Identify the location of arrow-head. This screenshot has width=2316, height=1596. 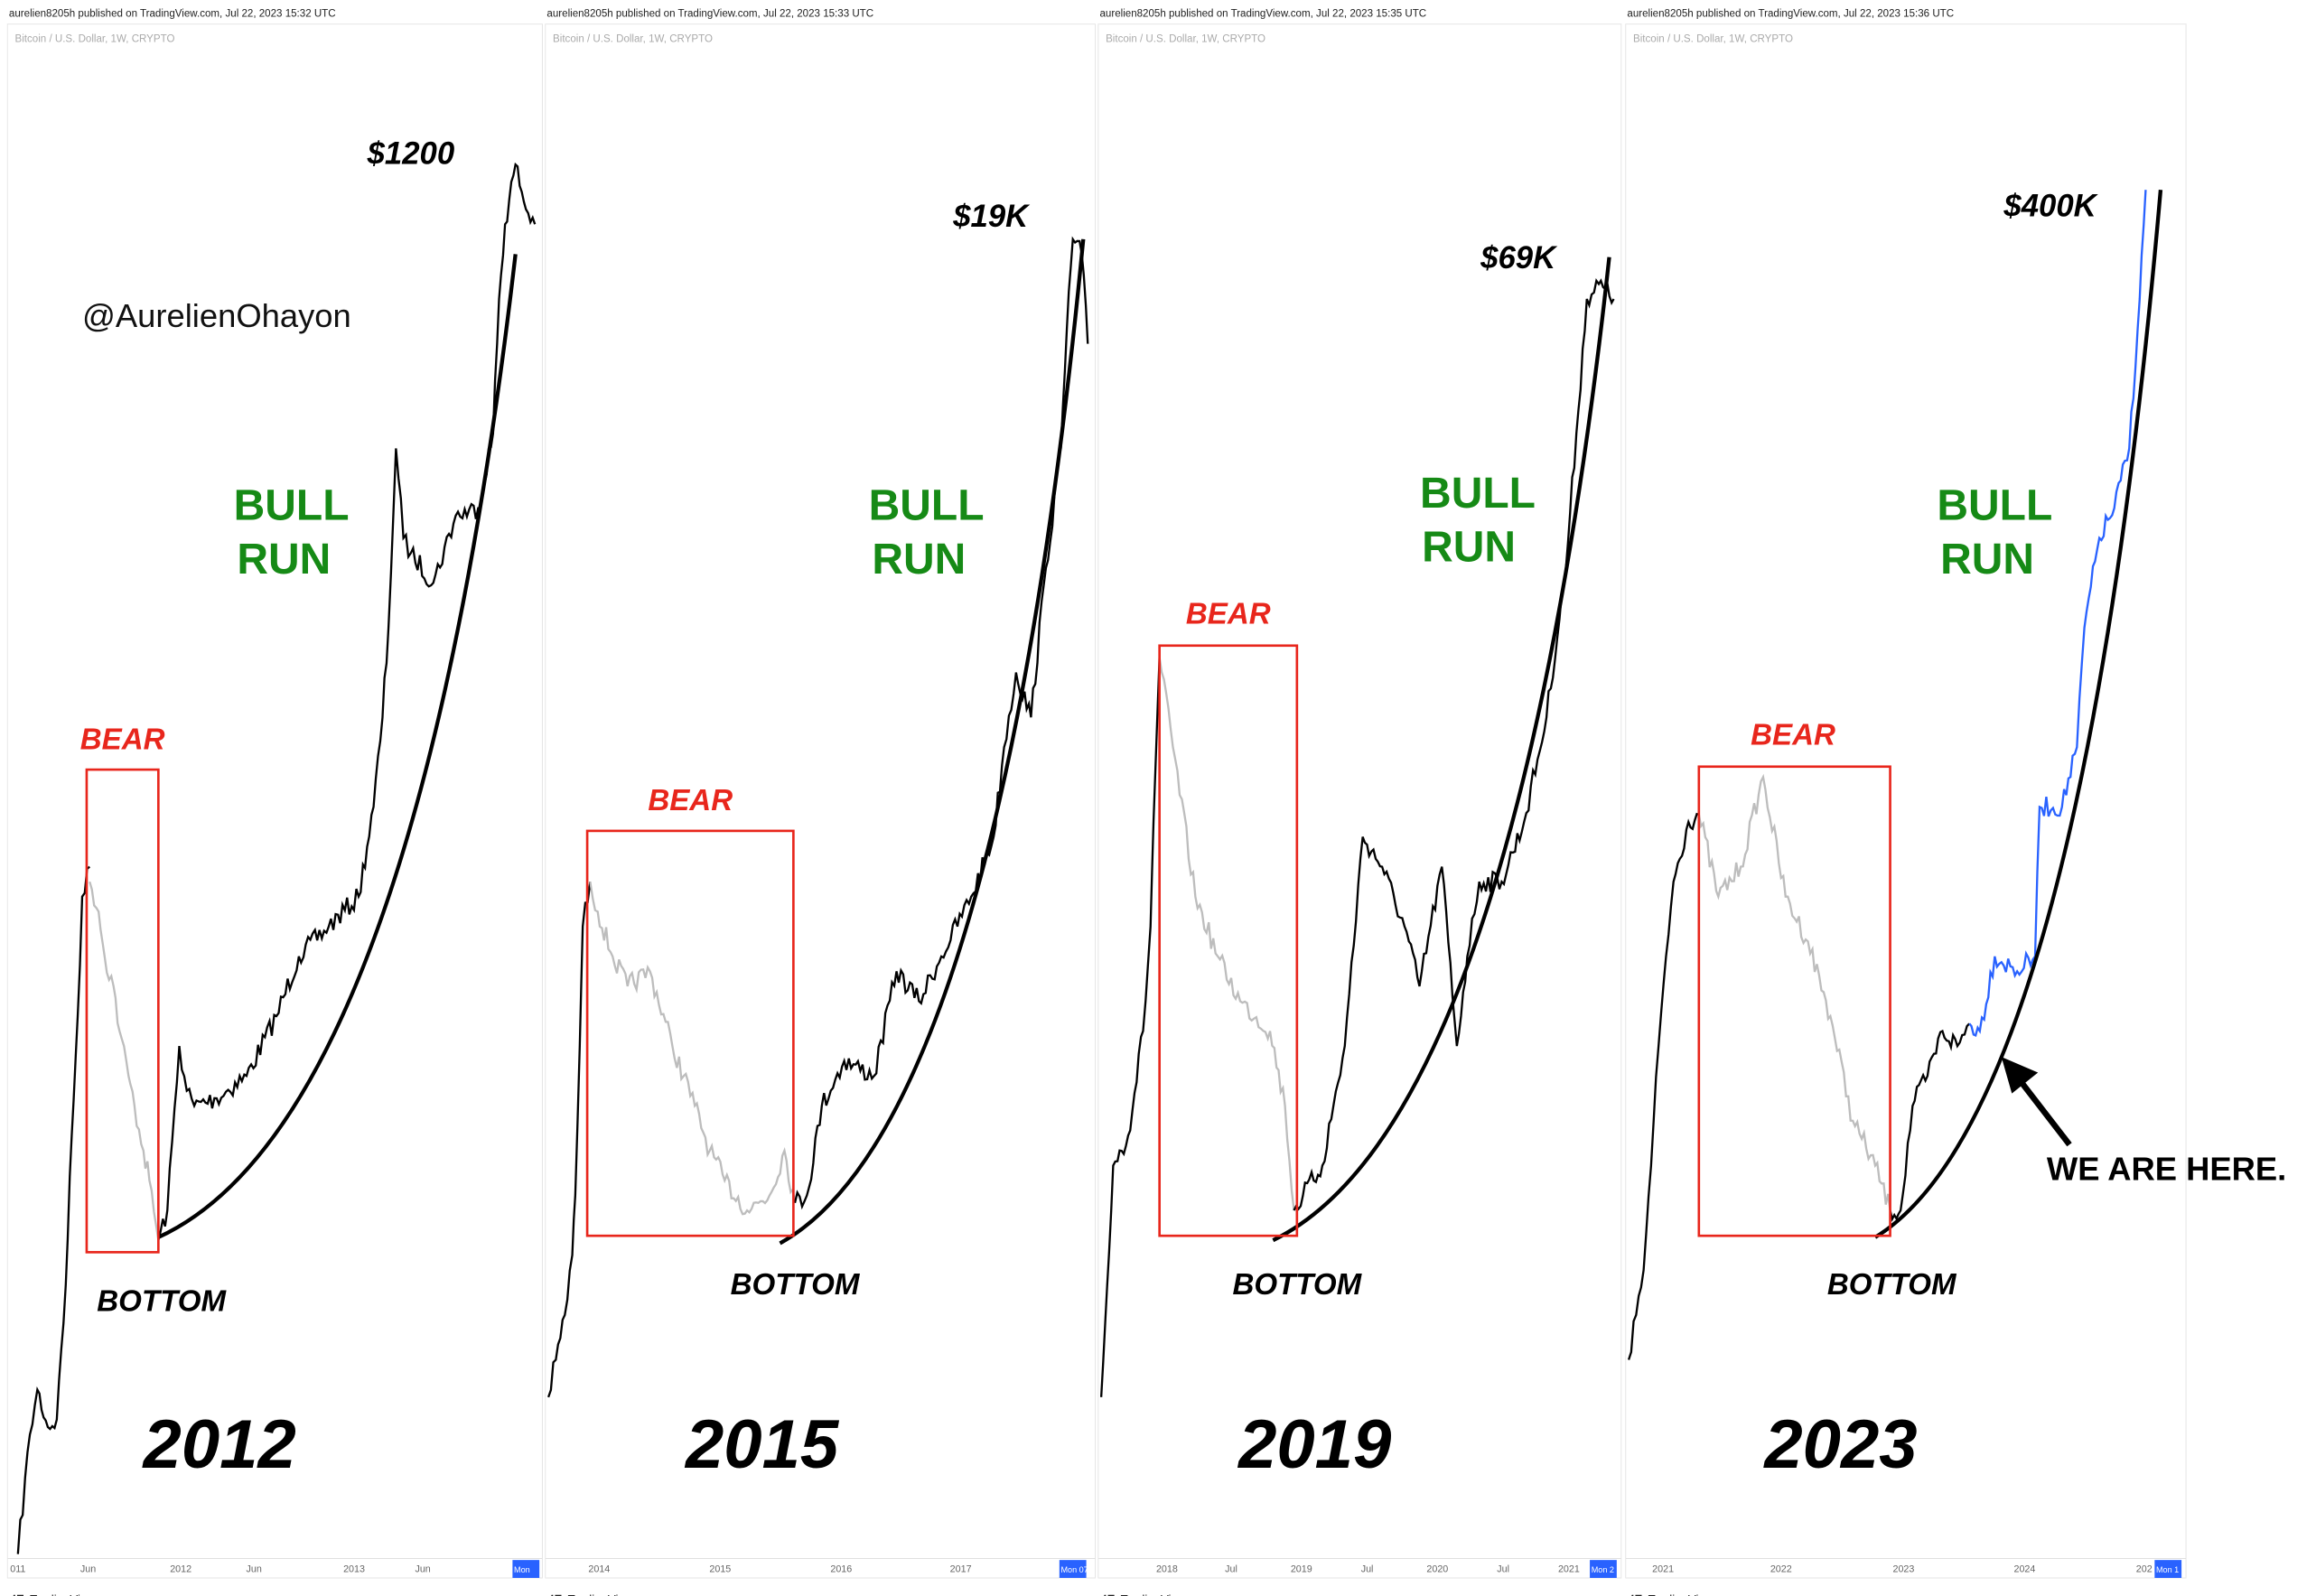
(2020, 1075).